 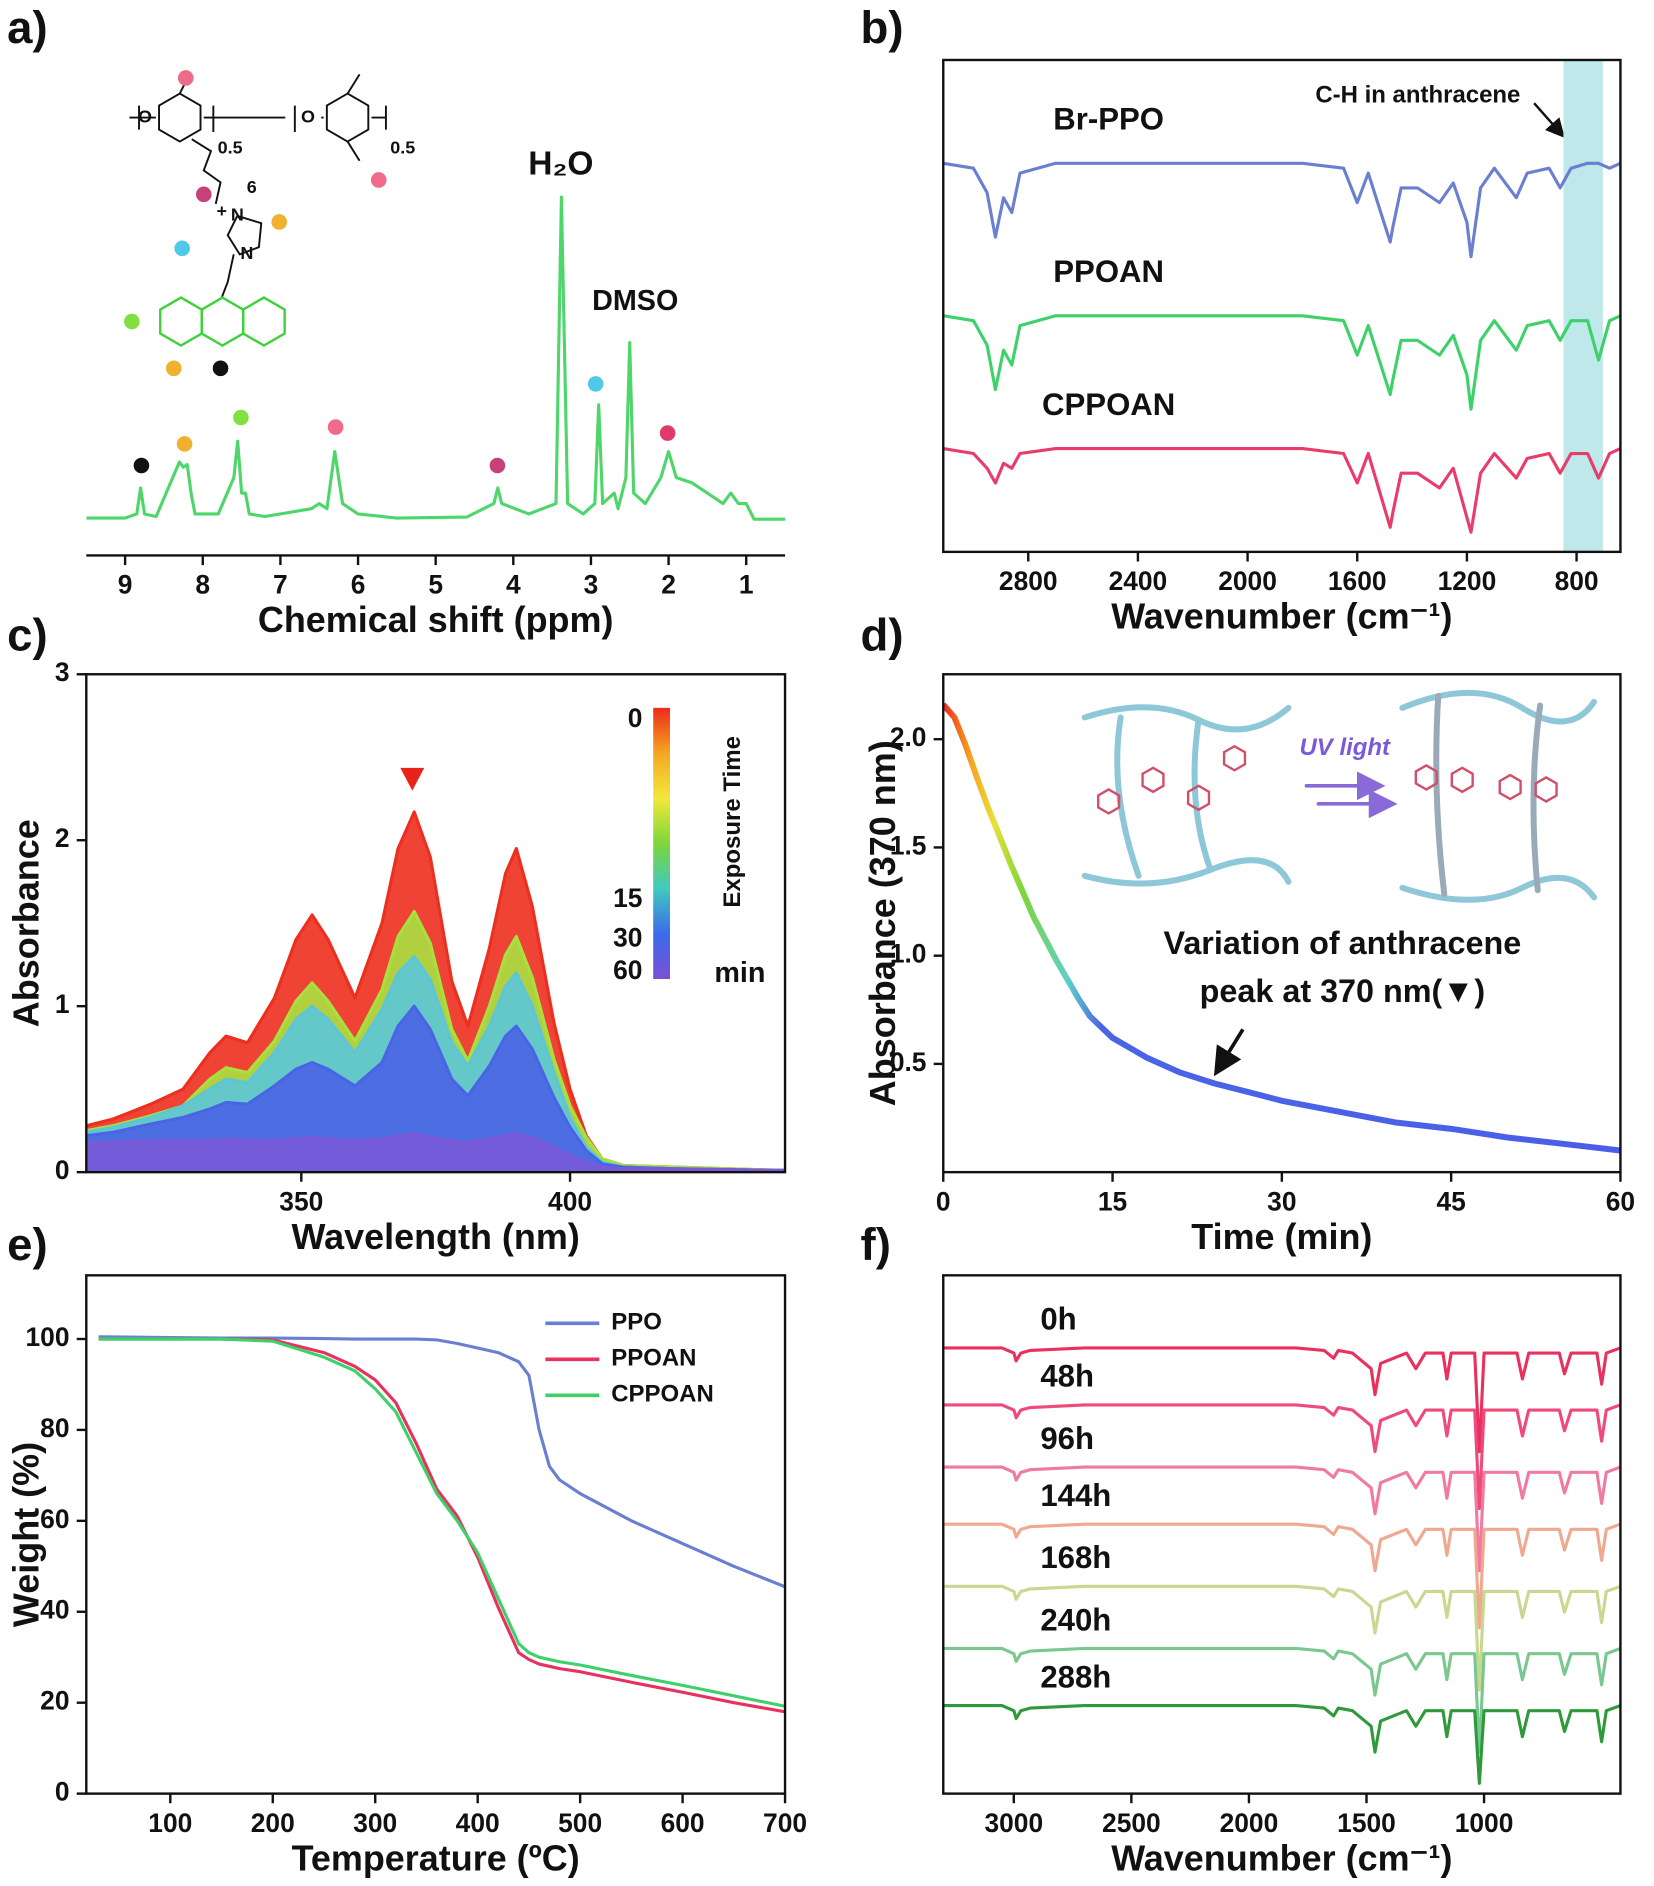 What do you see at coordinates (1075, 1495) in the screenshot?
I see `series-label: 144h` at bounding box center [1075, 1495].